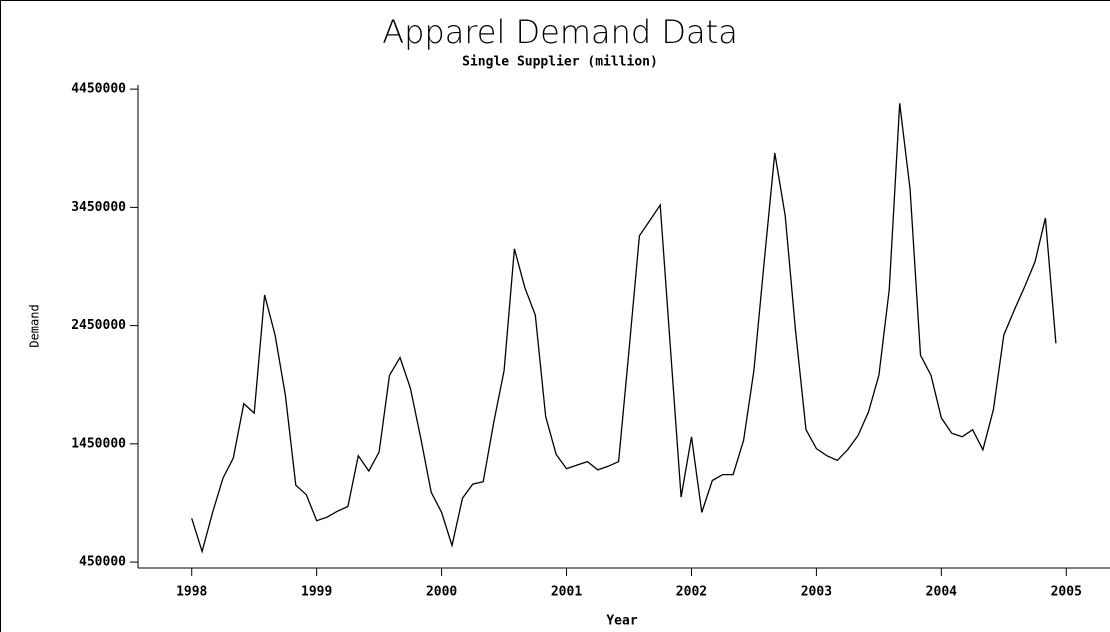 This screenshot has height=632, width=1110. What do you see at coordinates (98, 325) in the screenshot?
I see `y-tick-label: 2450000` at bounding box center [98, 325].